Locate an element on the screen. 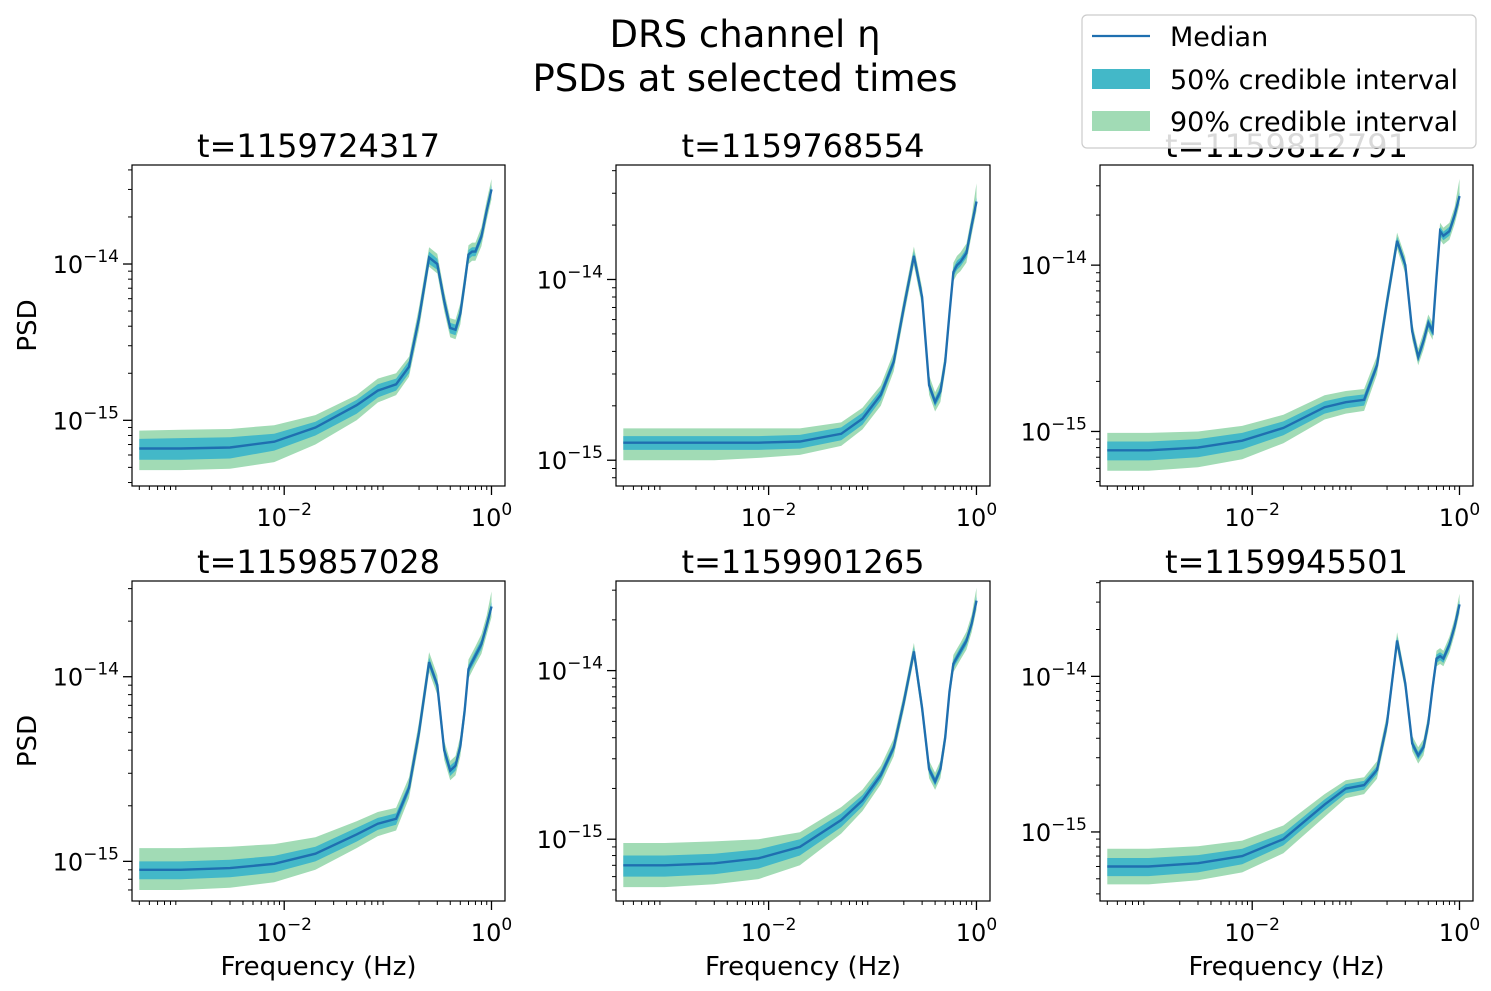 This screenshot has width=1491, height=991. figure-title-line2: PSDs at selected times is located at coordinates (744, 78).